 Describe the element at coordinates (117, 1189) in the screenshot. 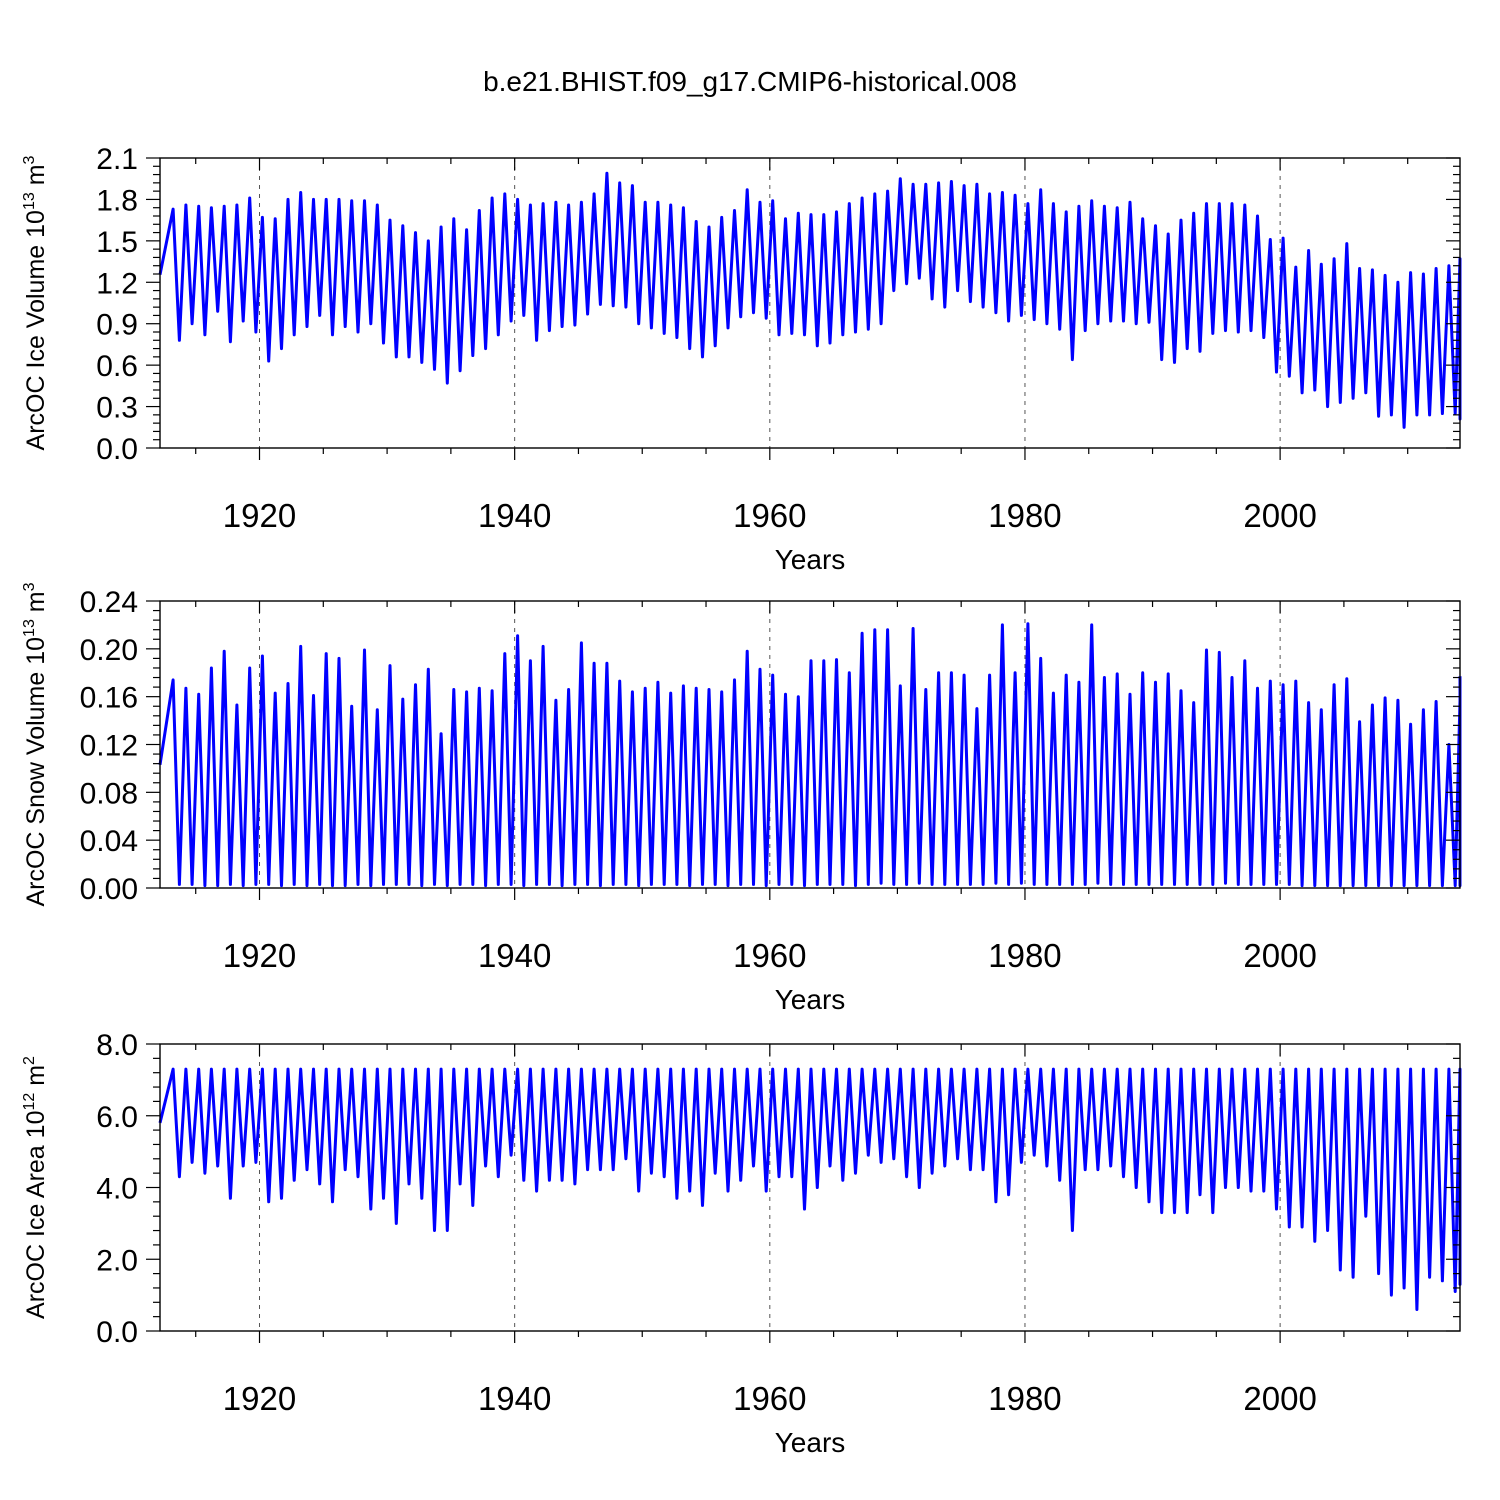

I see `ice-area-ytick-label: 4.0` at that location.